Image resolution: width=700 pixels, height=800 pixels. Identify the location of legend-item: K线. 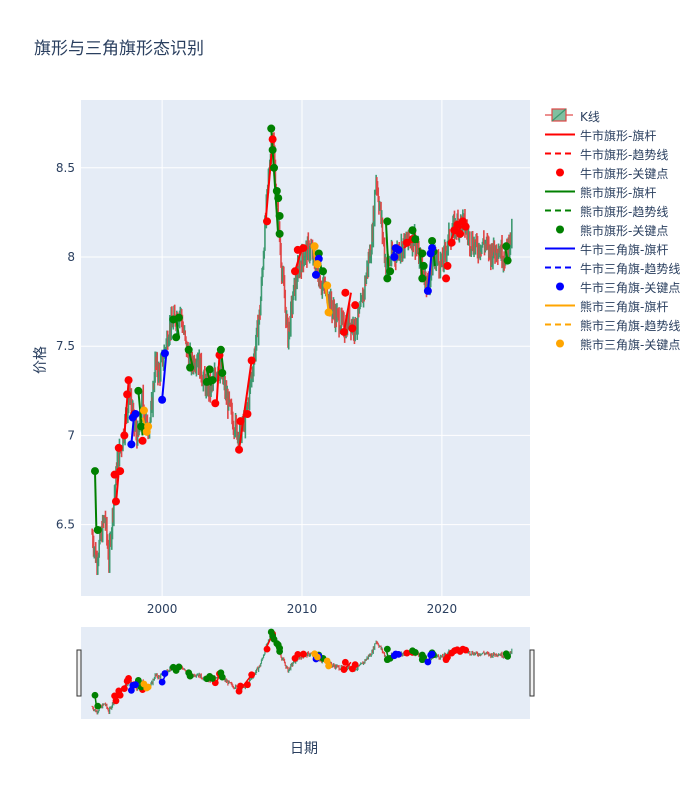
(620, 115).